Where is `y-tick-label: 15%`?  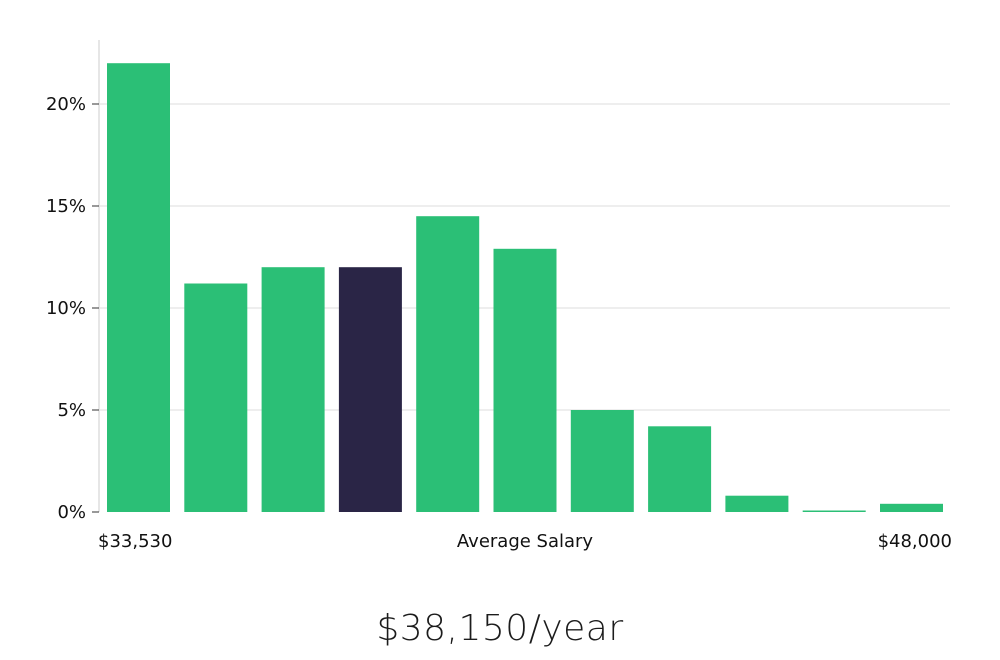
y-tick-label: 15% is located at coordinates (66, 206).